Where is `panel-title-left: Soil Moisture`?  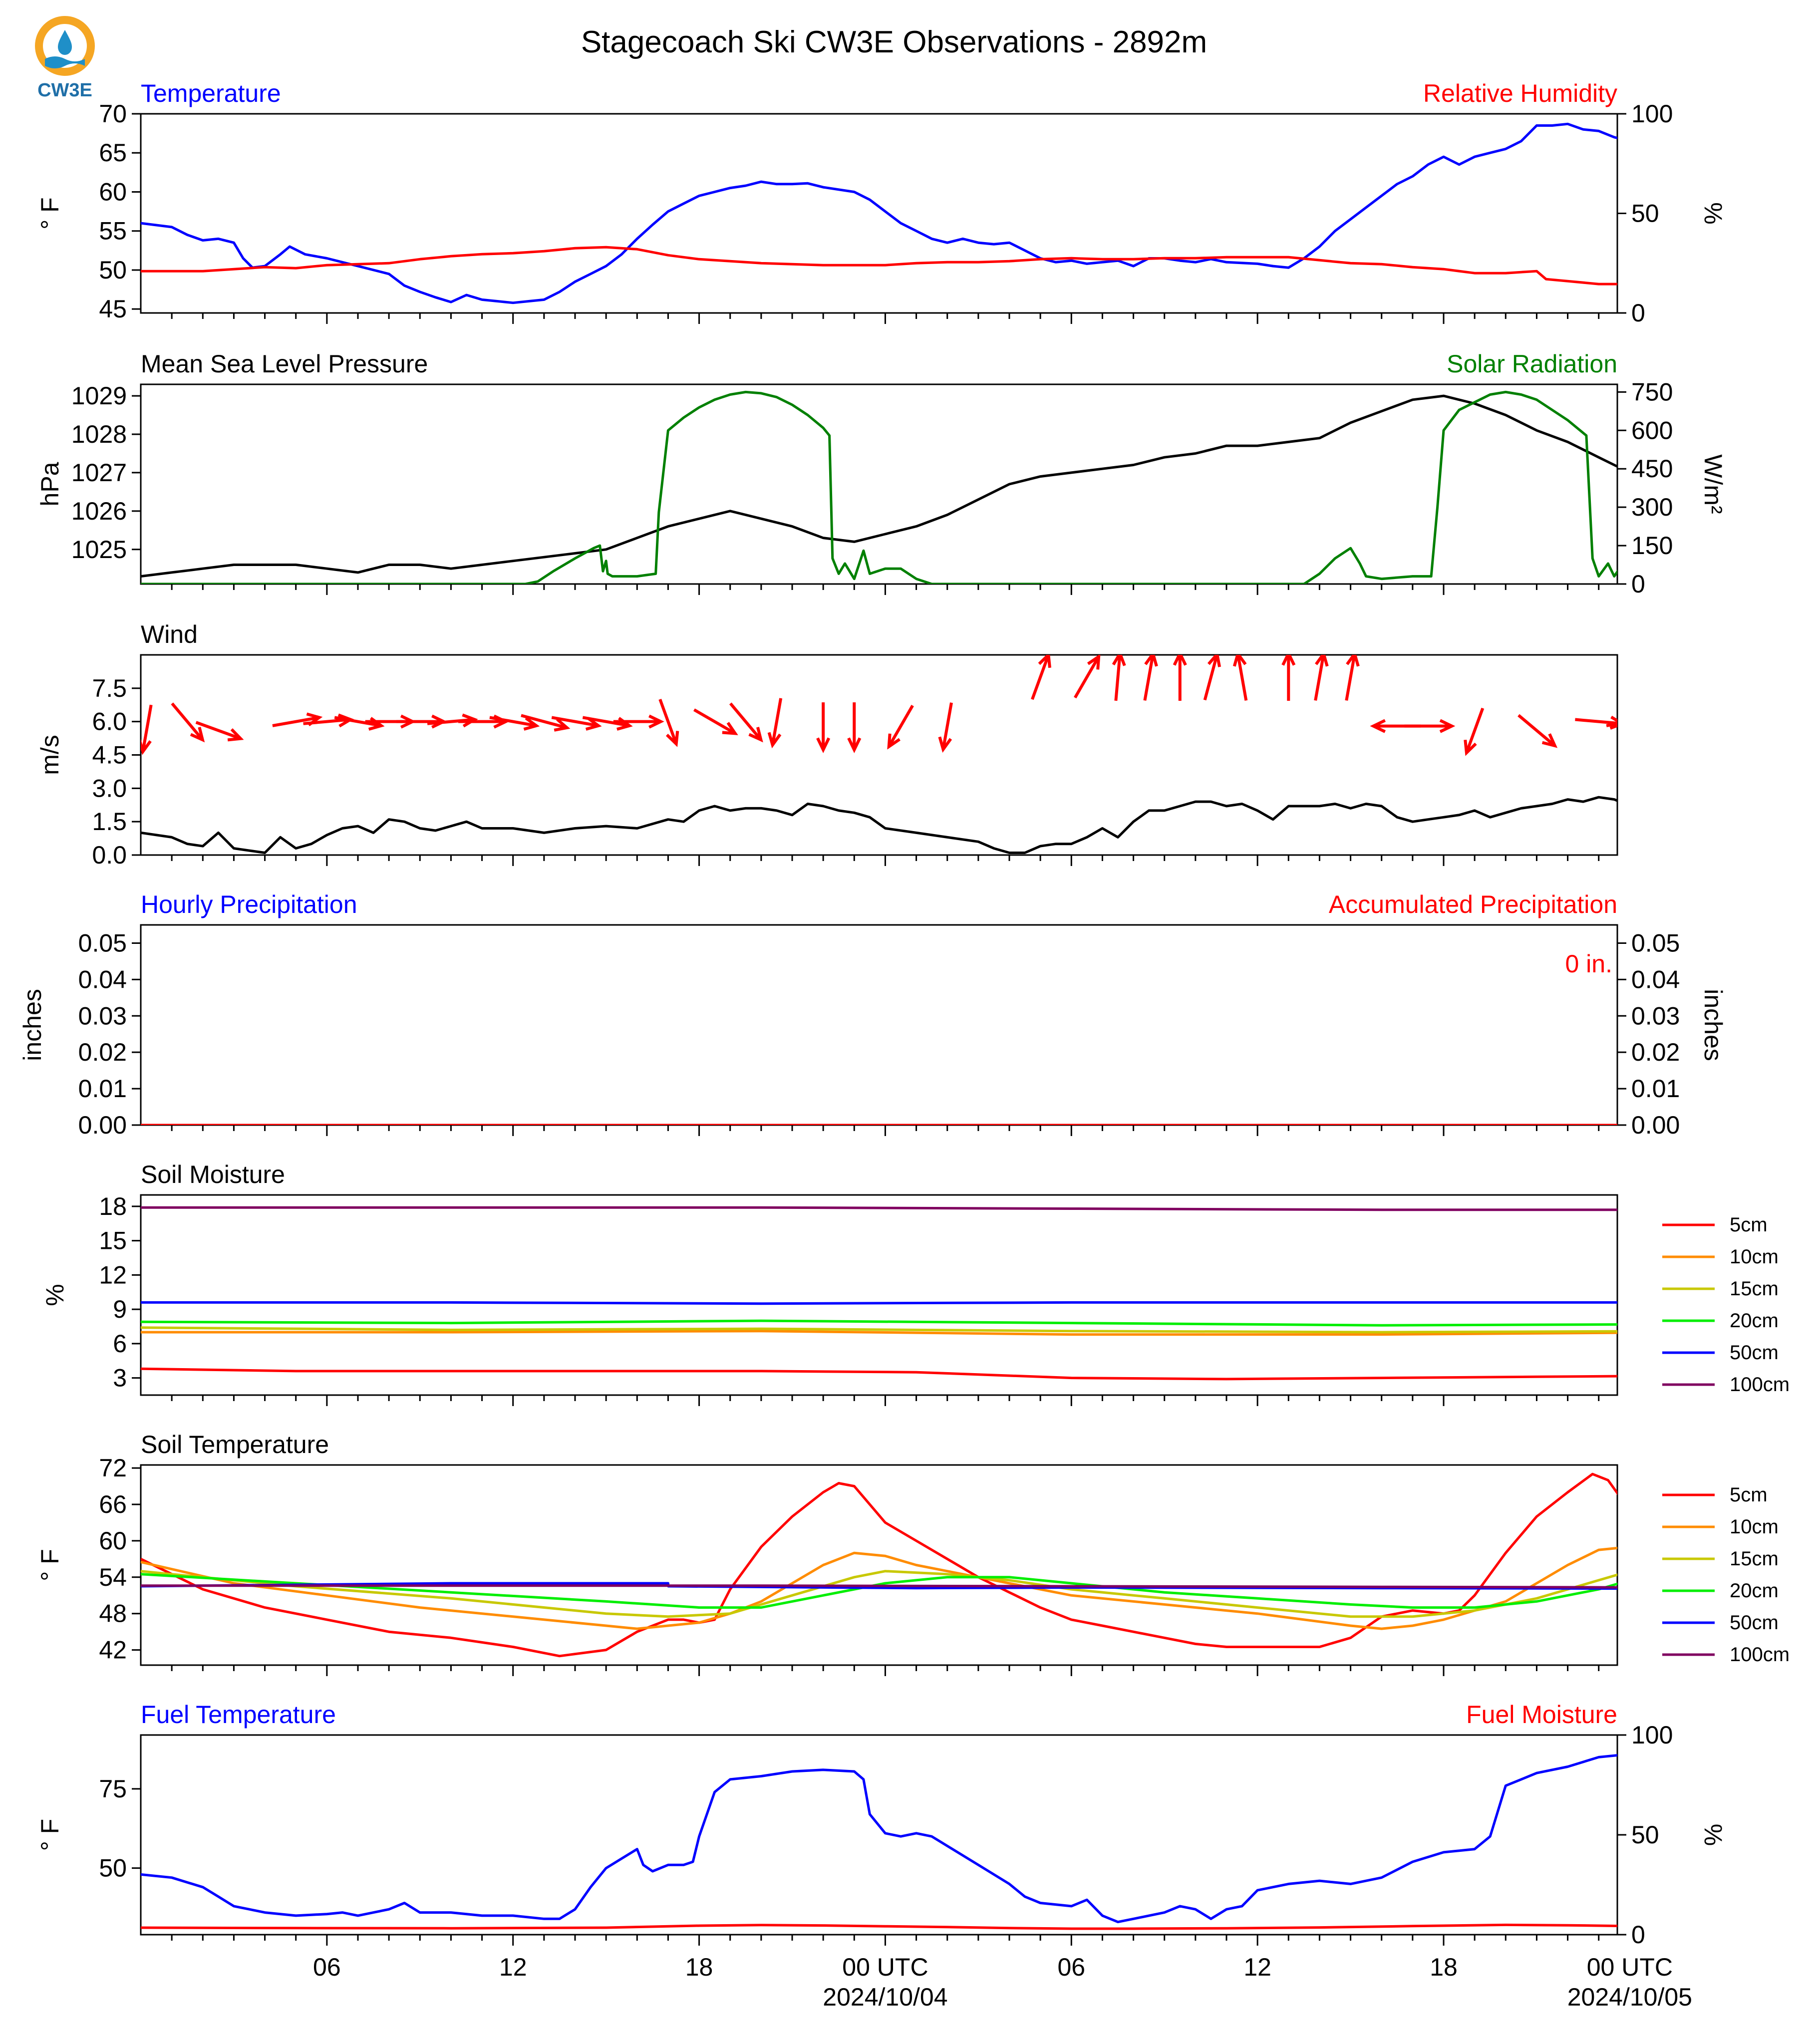 panel-title-left: Soil Moisture is located at coordinates (213, 1174).